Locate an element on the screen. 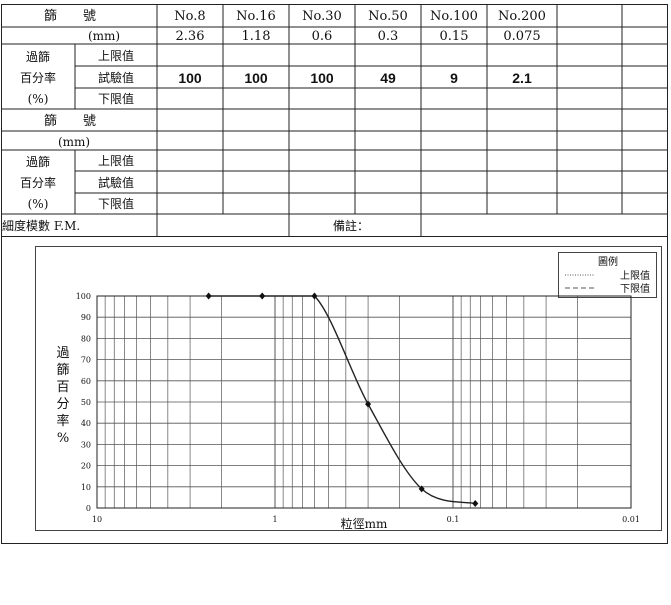  test-value-row-label-2: 試驗值 is located at coordinates (116, 182).